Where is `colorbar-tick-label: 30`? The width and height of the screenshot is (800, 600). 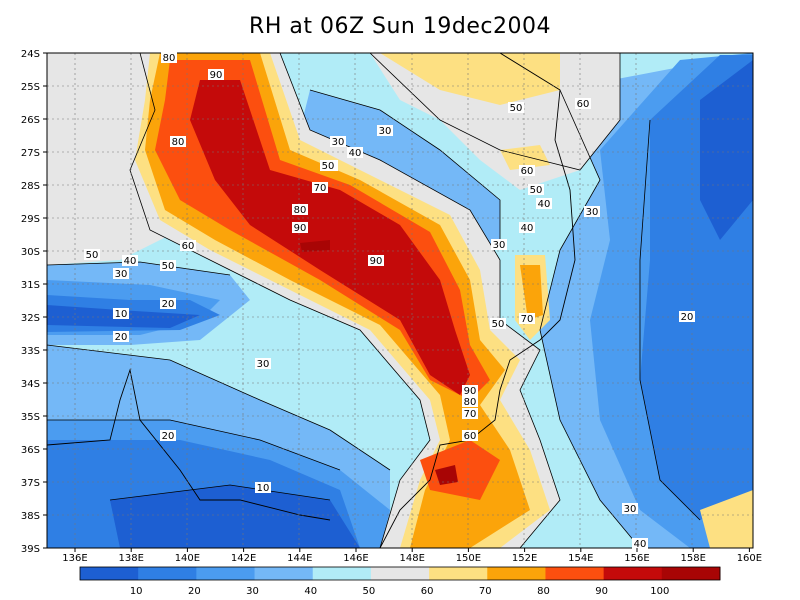 colorbar-tick-label: 30 is located at coordinates (252, 591).